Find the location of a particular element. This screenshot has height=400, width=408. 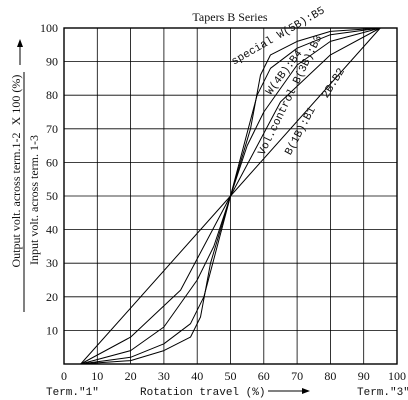

y-tick-label: 60 is located at coordinates (52, 162).